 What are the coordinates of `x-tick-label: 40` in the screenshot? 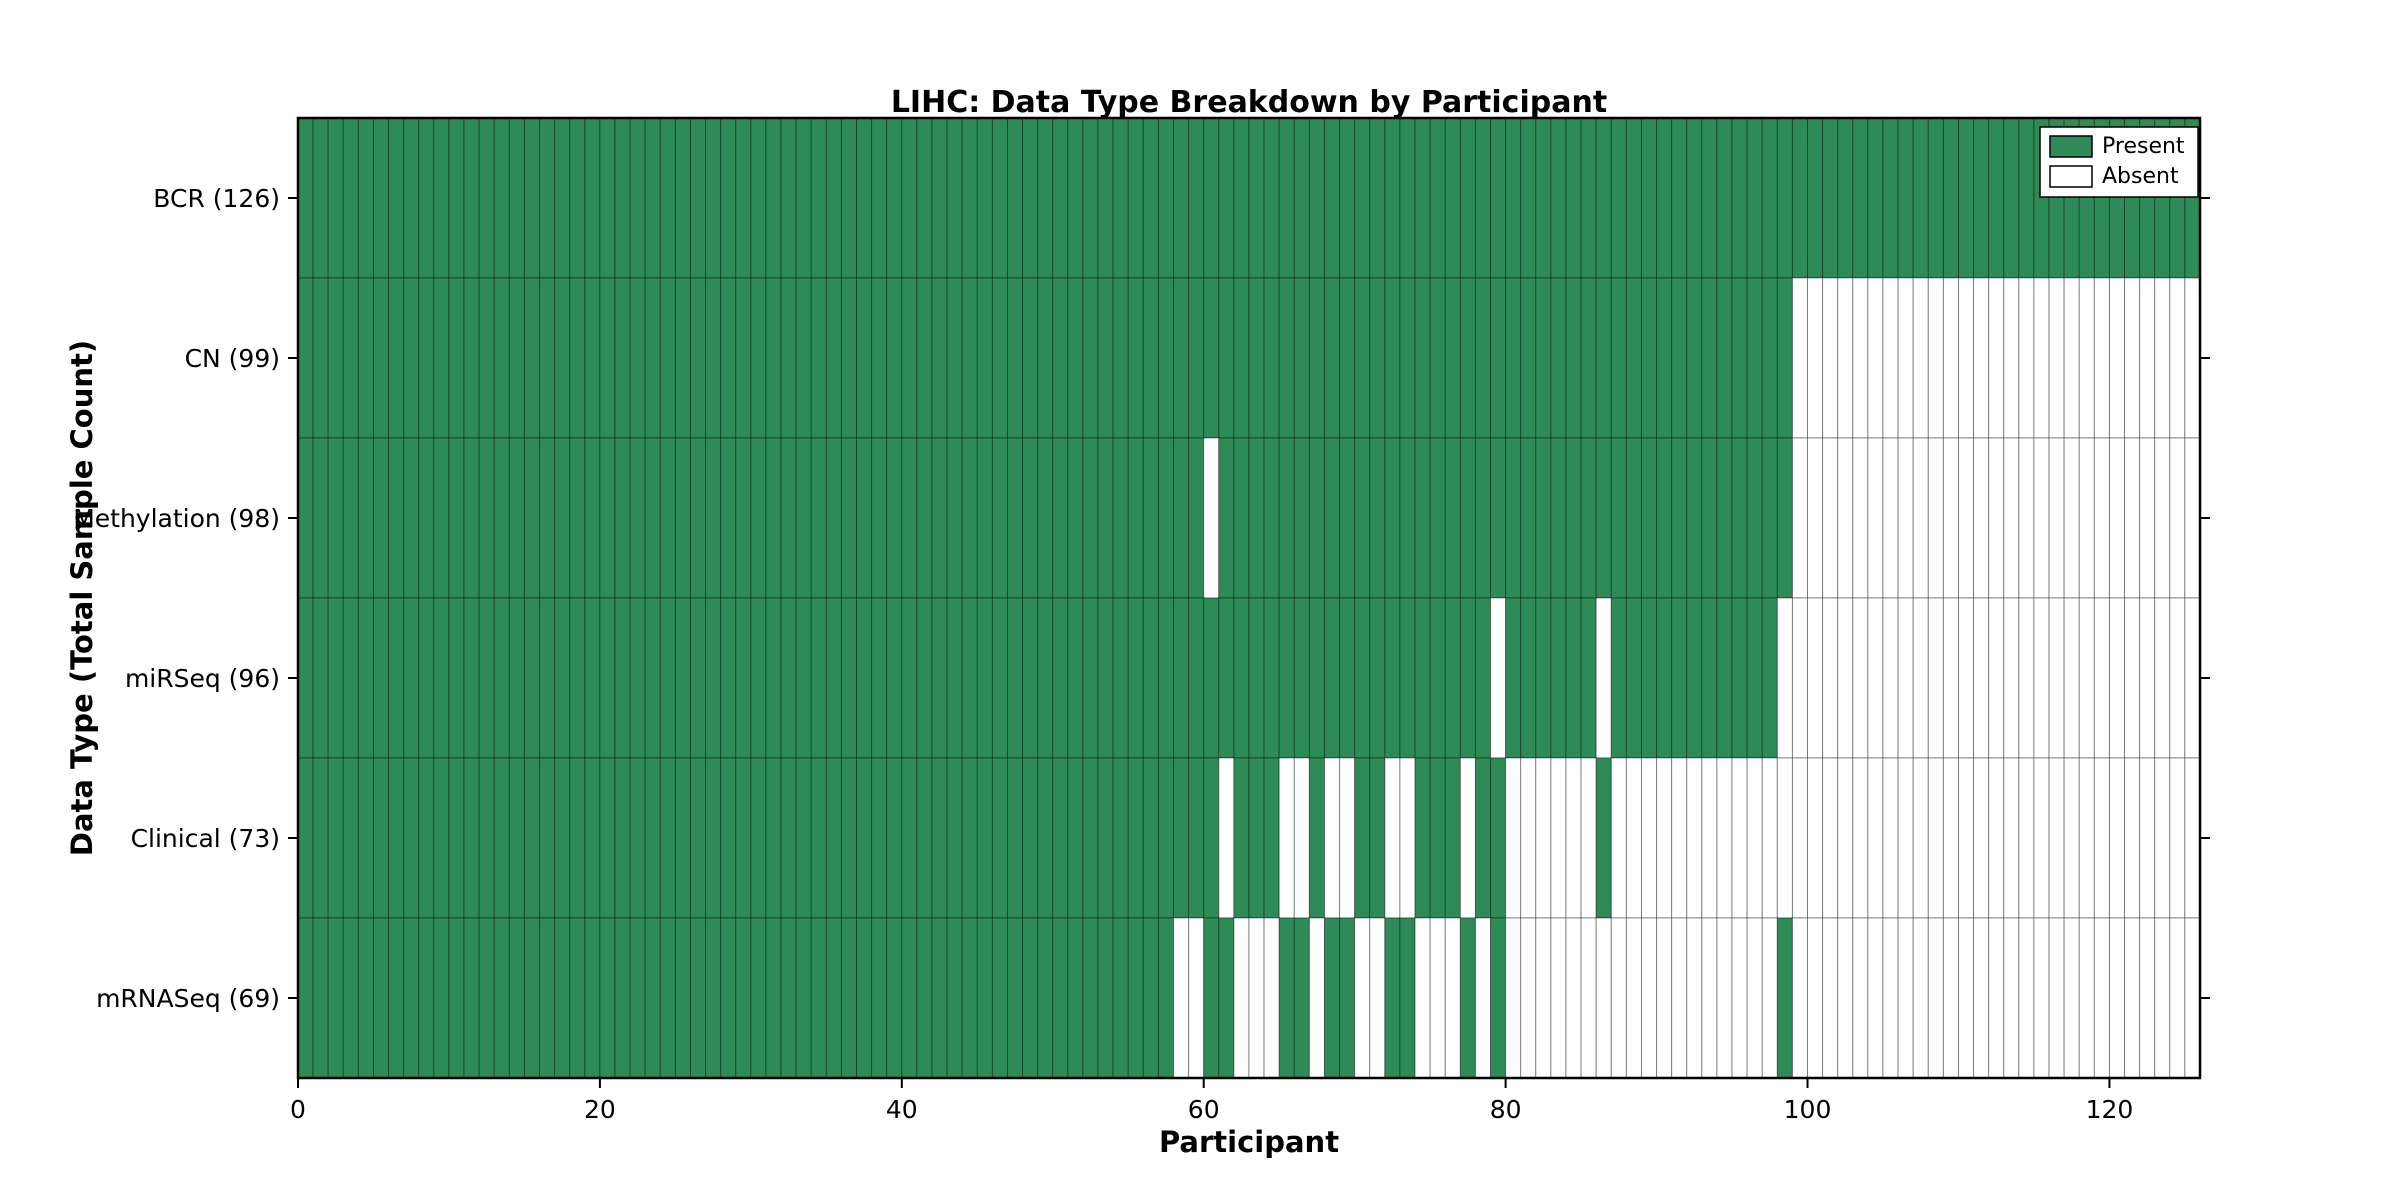 It's located at (902, 1109).